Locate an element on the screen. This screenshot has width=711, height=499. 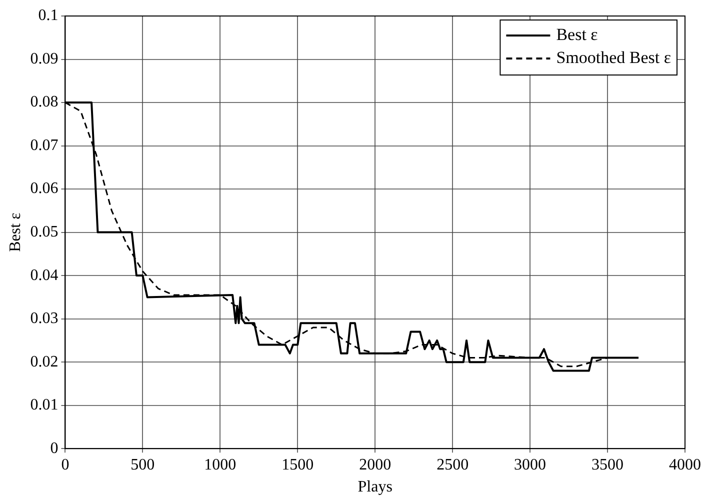
x-axis-title: Plays is located at coordinates (375, 487).